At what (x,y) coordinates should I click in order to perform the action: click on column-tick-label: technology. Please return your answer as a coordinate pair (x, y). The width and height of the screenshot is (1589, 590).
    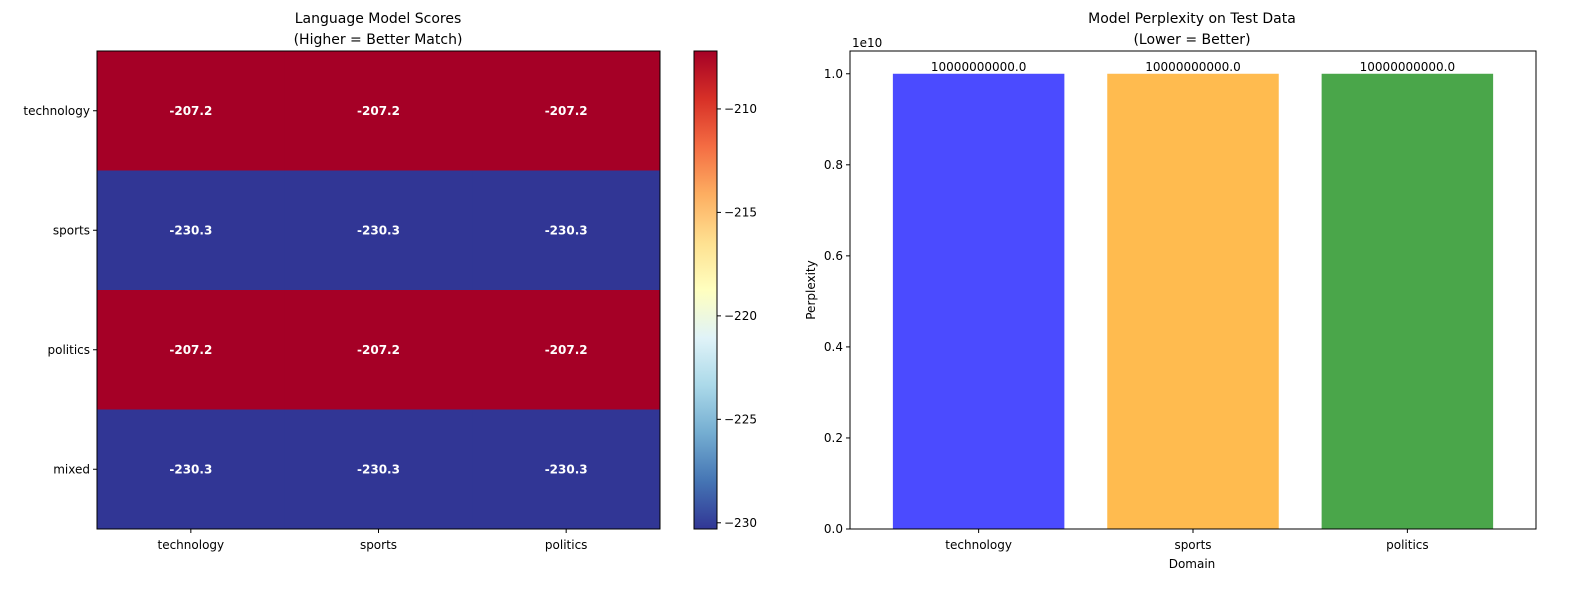
    Looking at the image, I should click on (191, 545).